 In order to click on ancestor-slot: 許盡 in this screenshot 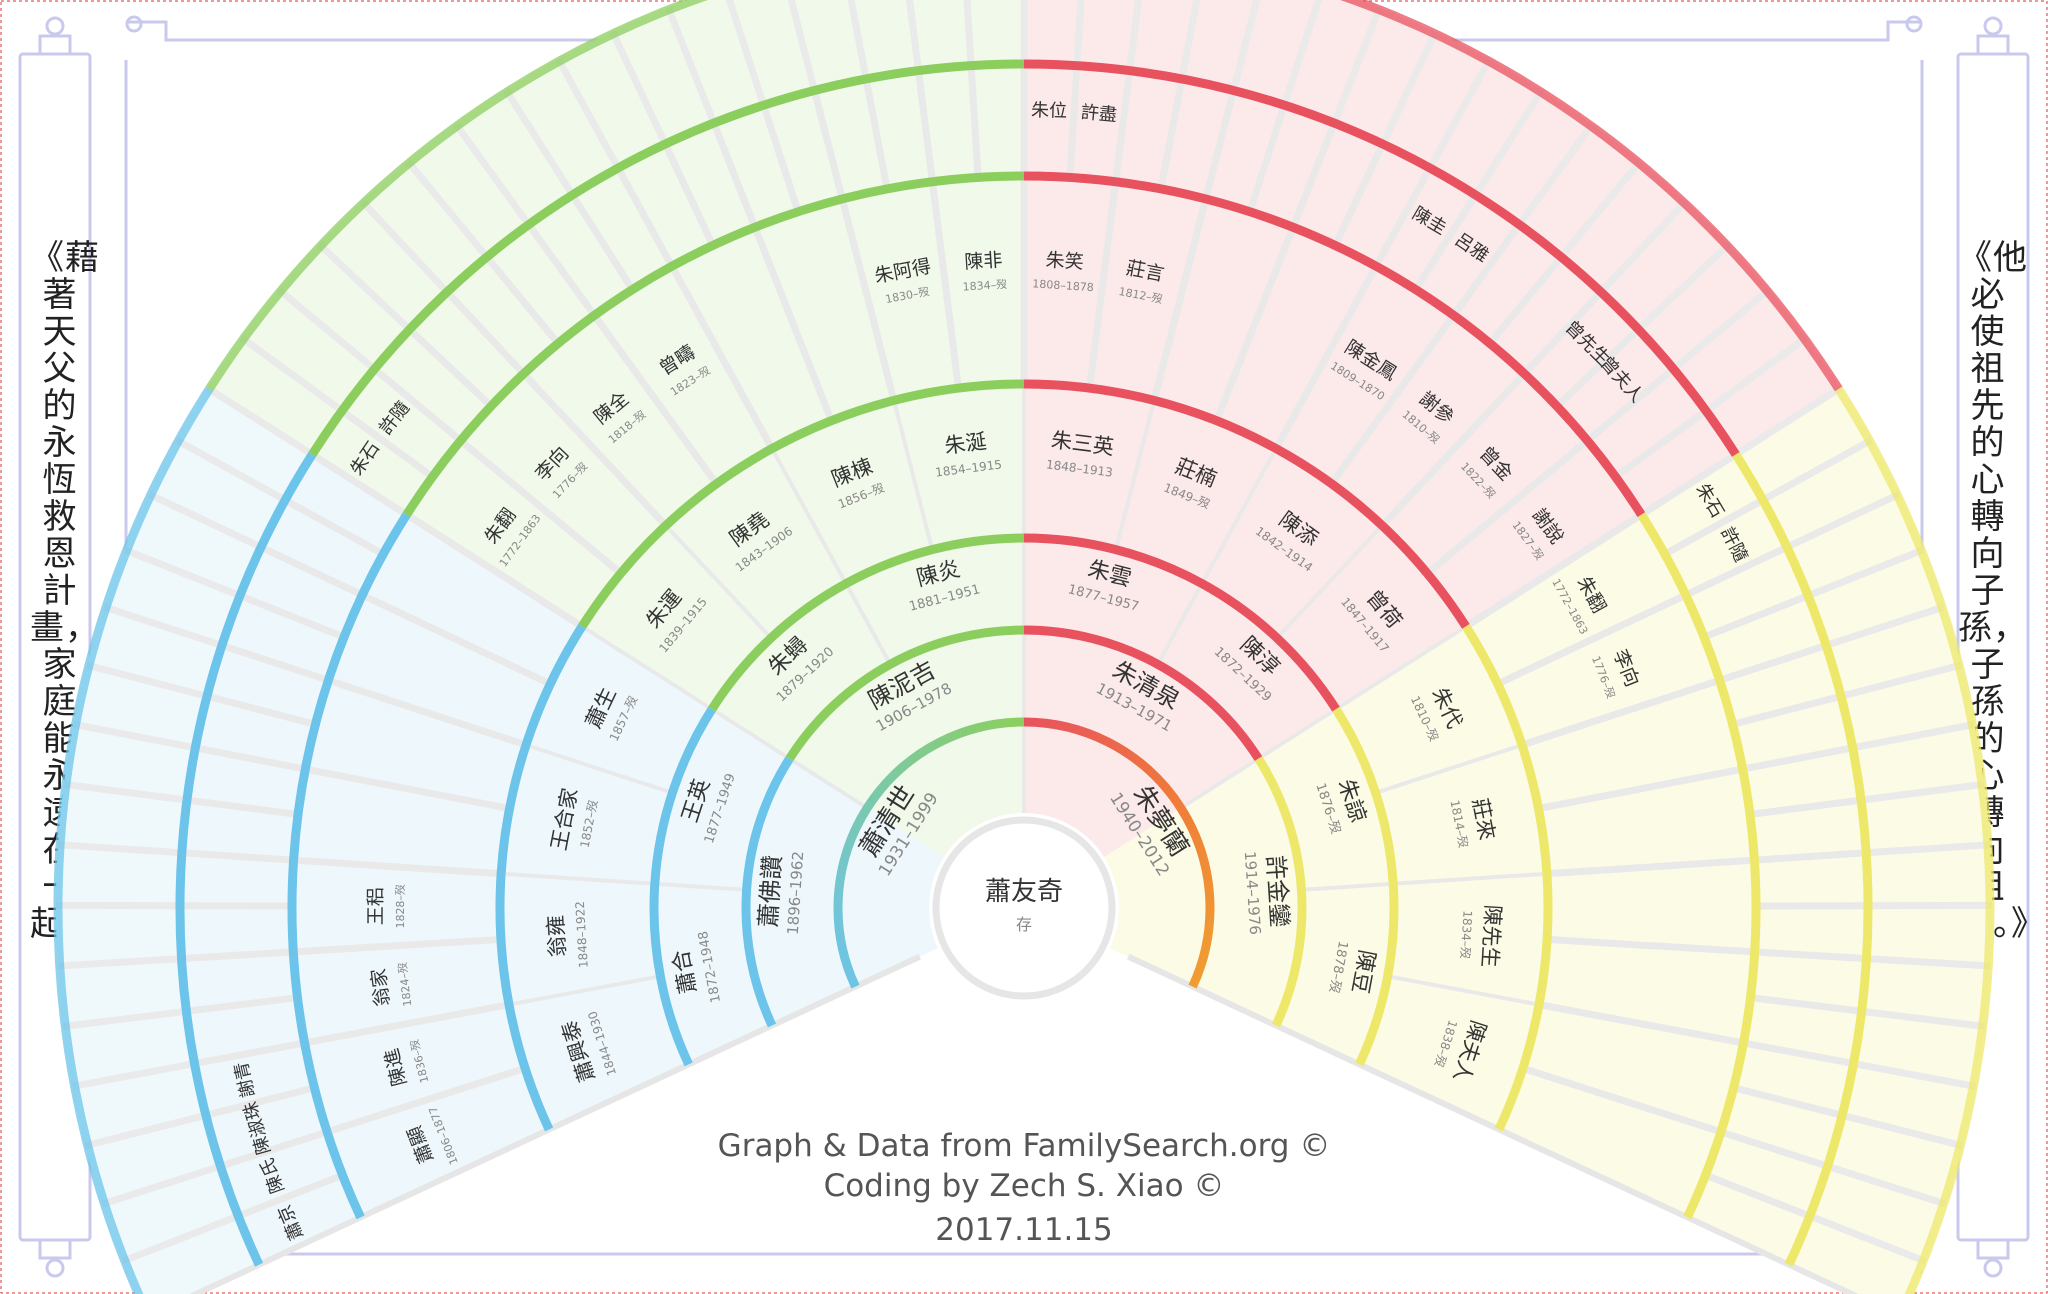, I will do `click(1099, 114)`.